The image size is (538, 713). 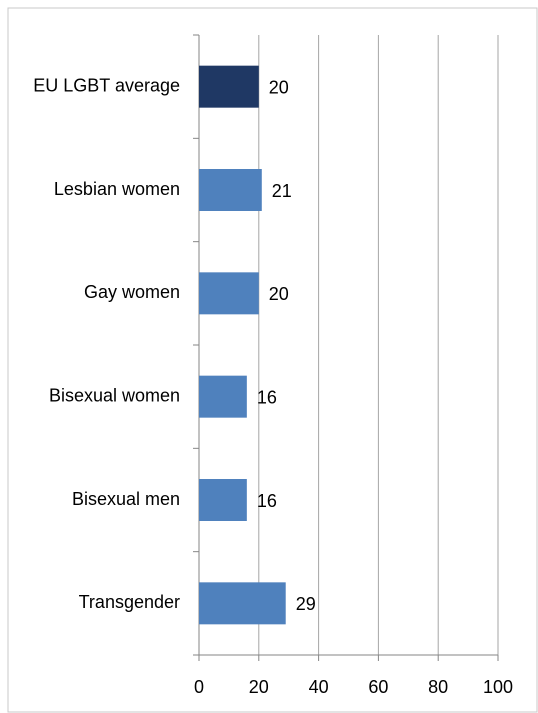 What do you see at coordinates (199, 687) in the screenshot?
I see `x-tick-label: 0` at bounding box center [199, 687].